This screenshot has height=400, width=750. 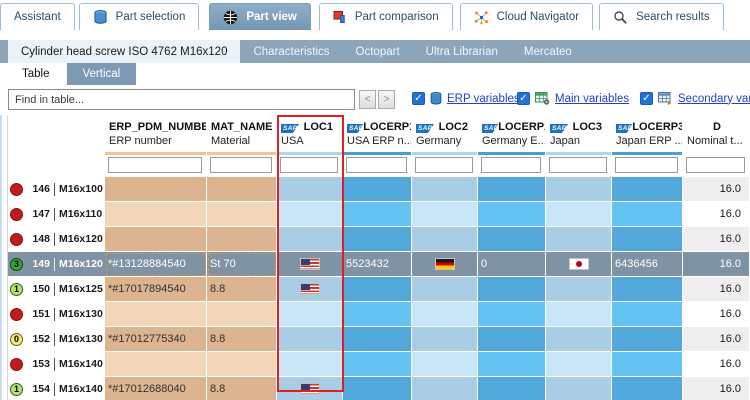 What do you see at coordinates (56, 214) in the screenshot?
I see `row-header-147: 147 M16x110` at bounding box center [56, 214].